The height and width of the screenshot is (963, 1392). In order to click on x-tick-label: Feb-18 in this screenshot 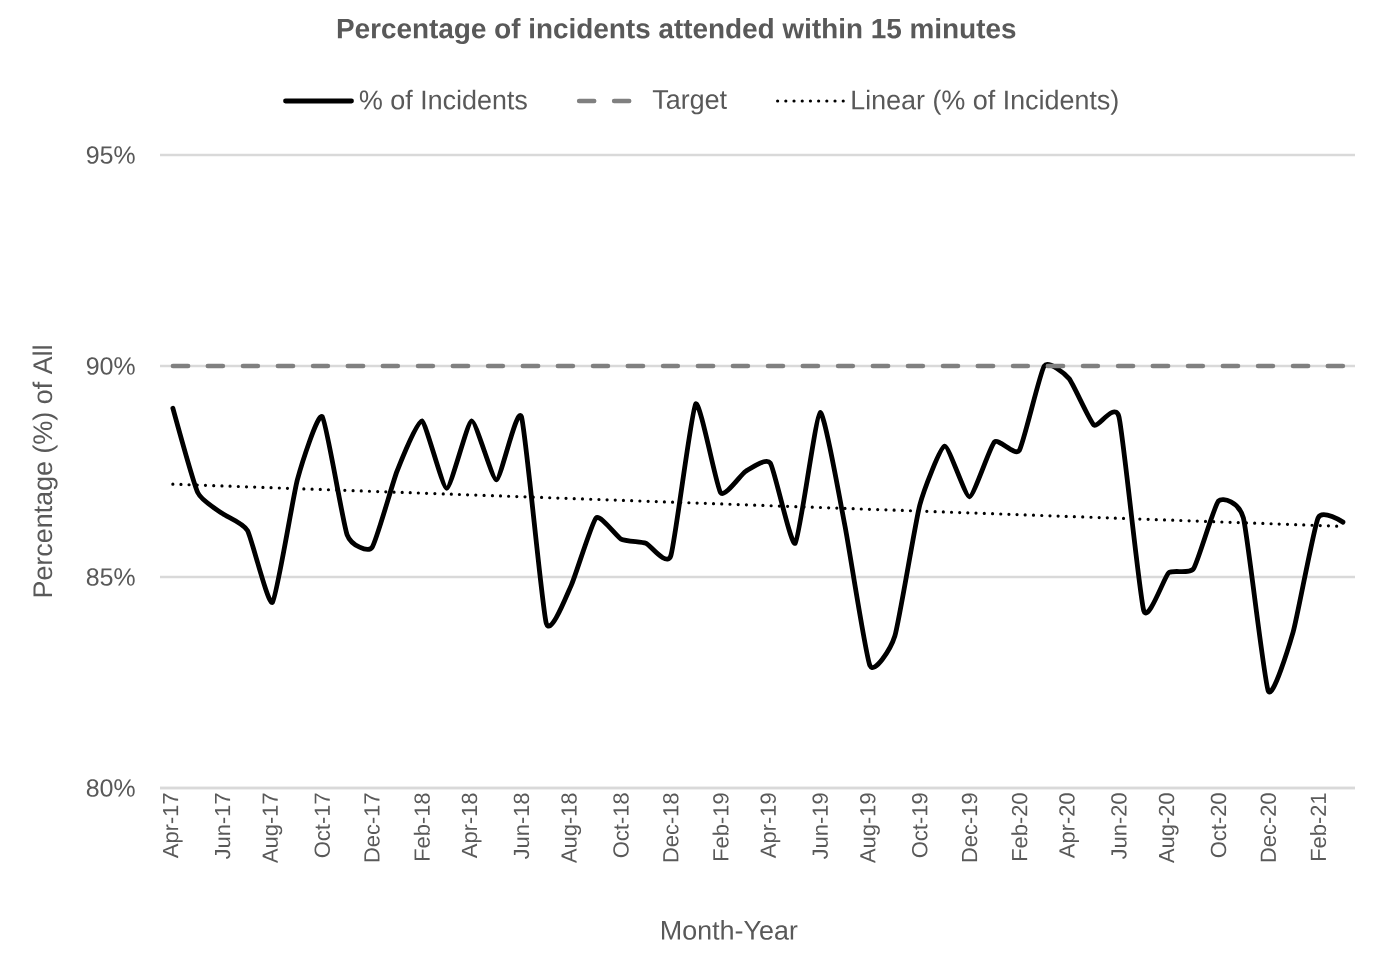, I will do `click(421, 827)`.